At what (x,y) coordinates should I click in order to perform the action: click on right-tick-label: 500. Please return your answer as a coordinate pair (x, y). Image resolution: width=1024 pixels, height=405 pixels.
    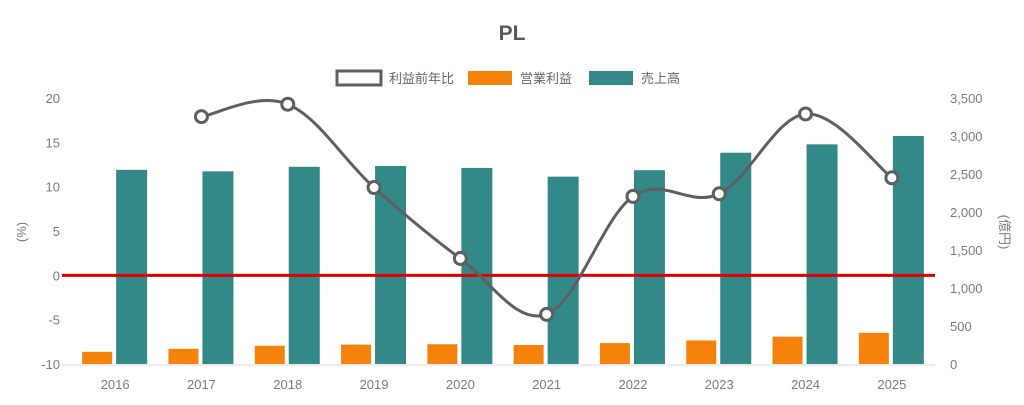
    Looking at the image, I should click on (961, 326).